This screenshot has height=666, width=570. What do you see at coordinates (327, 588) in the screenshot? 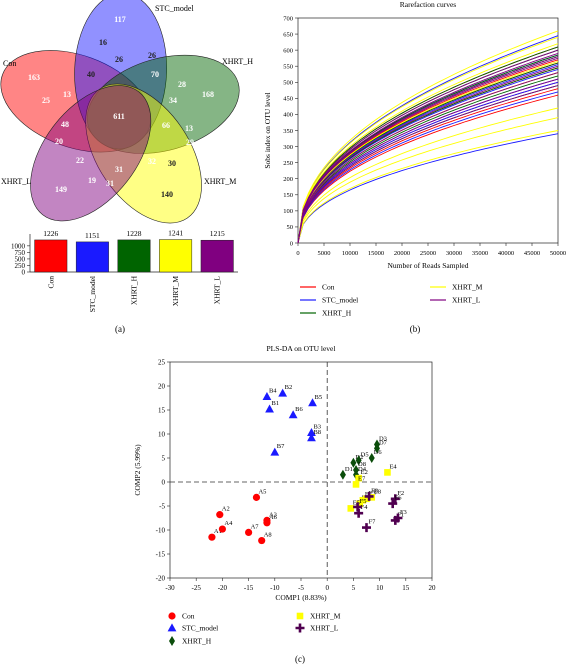
I see `plsda-x-tick-label: 0` at bounding box center [327, 588].